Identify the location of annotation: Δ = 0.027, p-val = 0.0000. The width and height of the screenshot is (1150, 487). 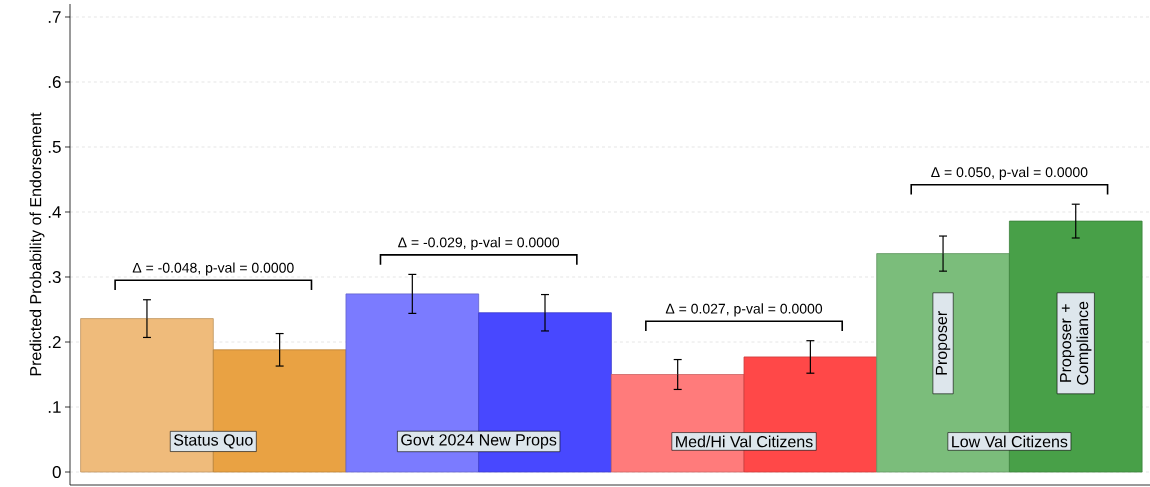
(744, 310).